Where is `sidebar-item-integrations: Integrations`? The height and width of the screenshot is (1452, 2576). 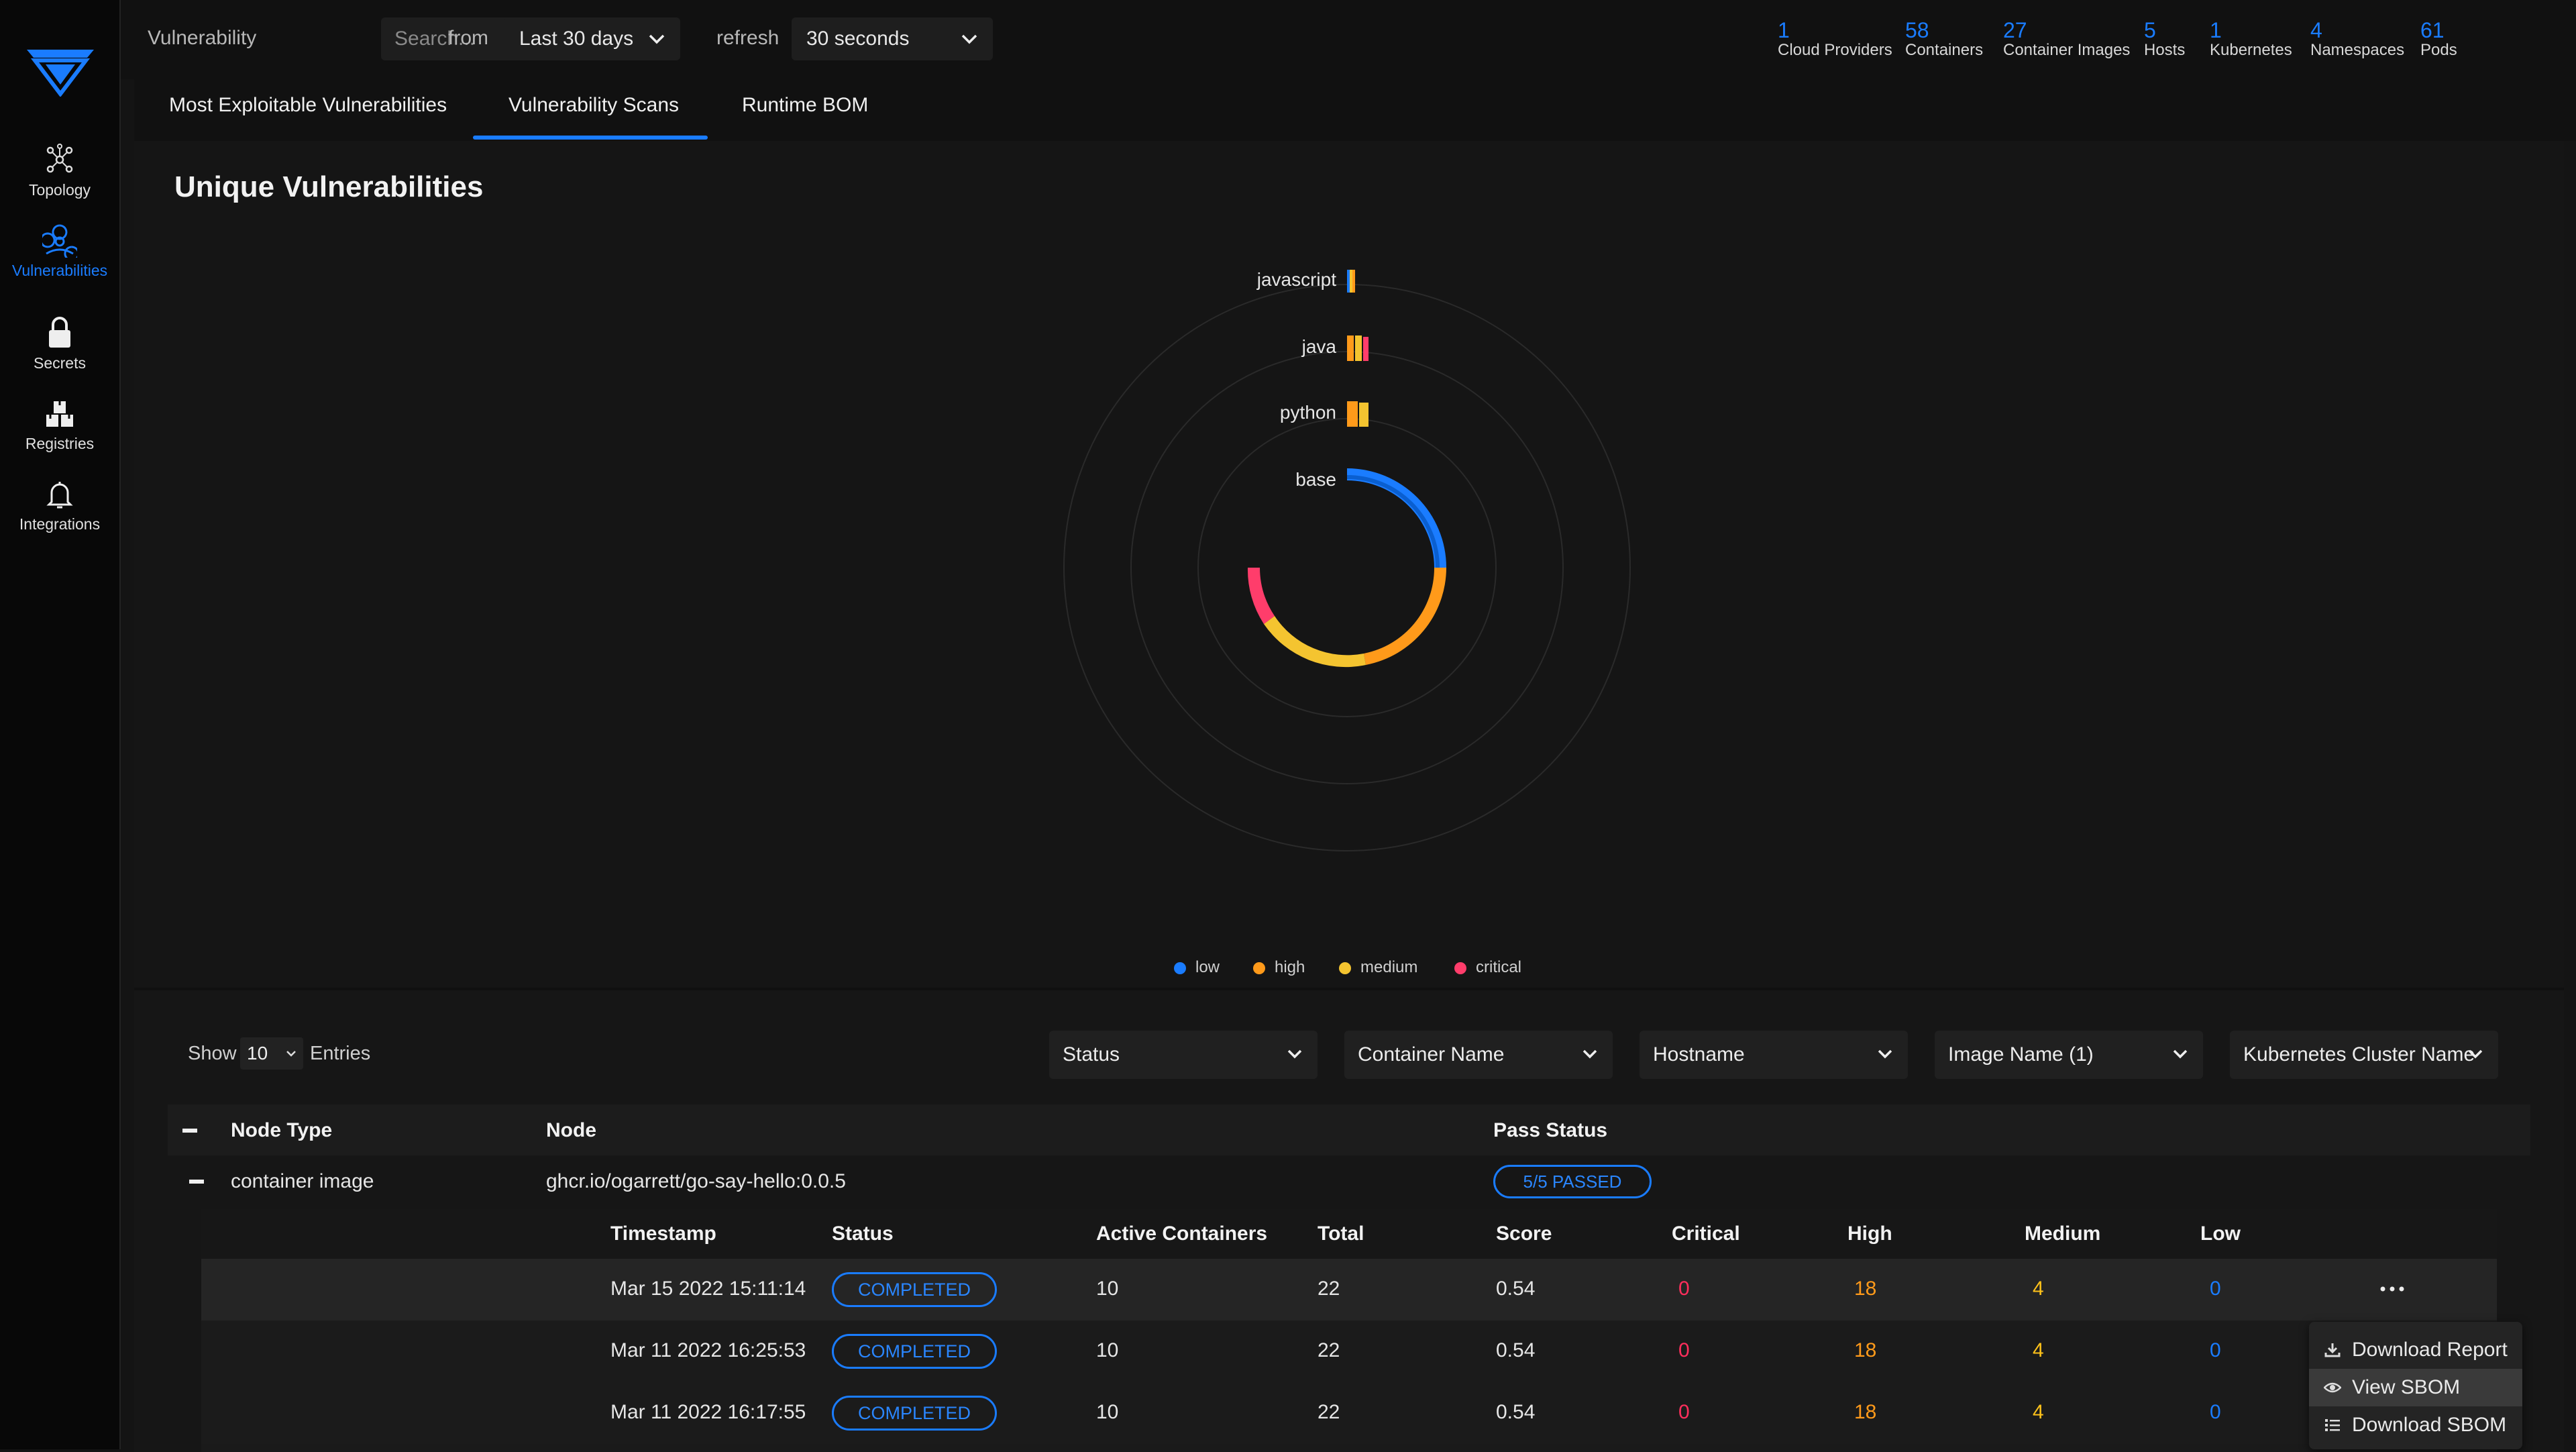
sidebar-item-integrations: Integrations is located at coordinates (59, 505).